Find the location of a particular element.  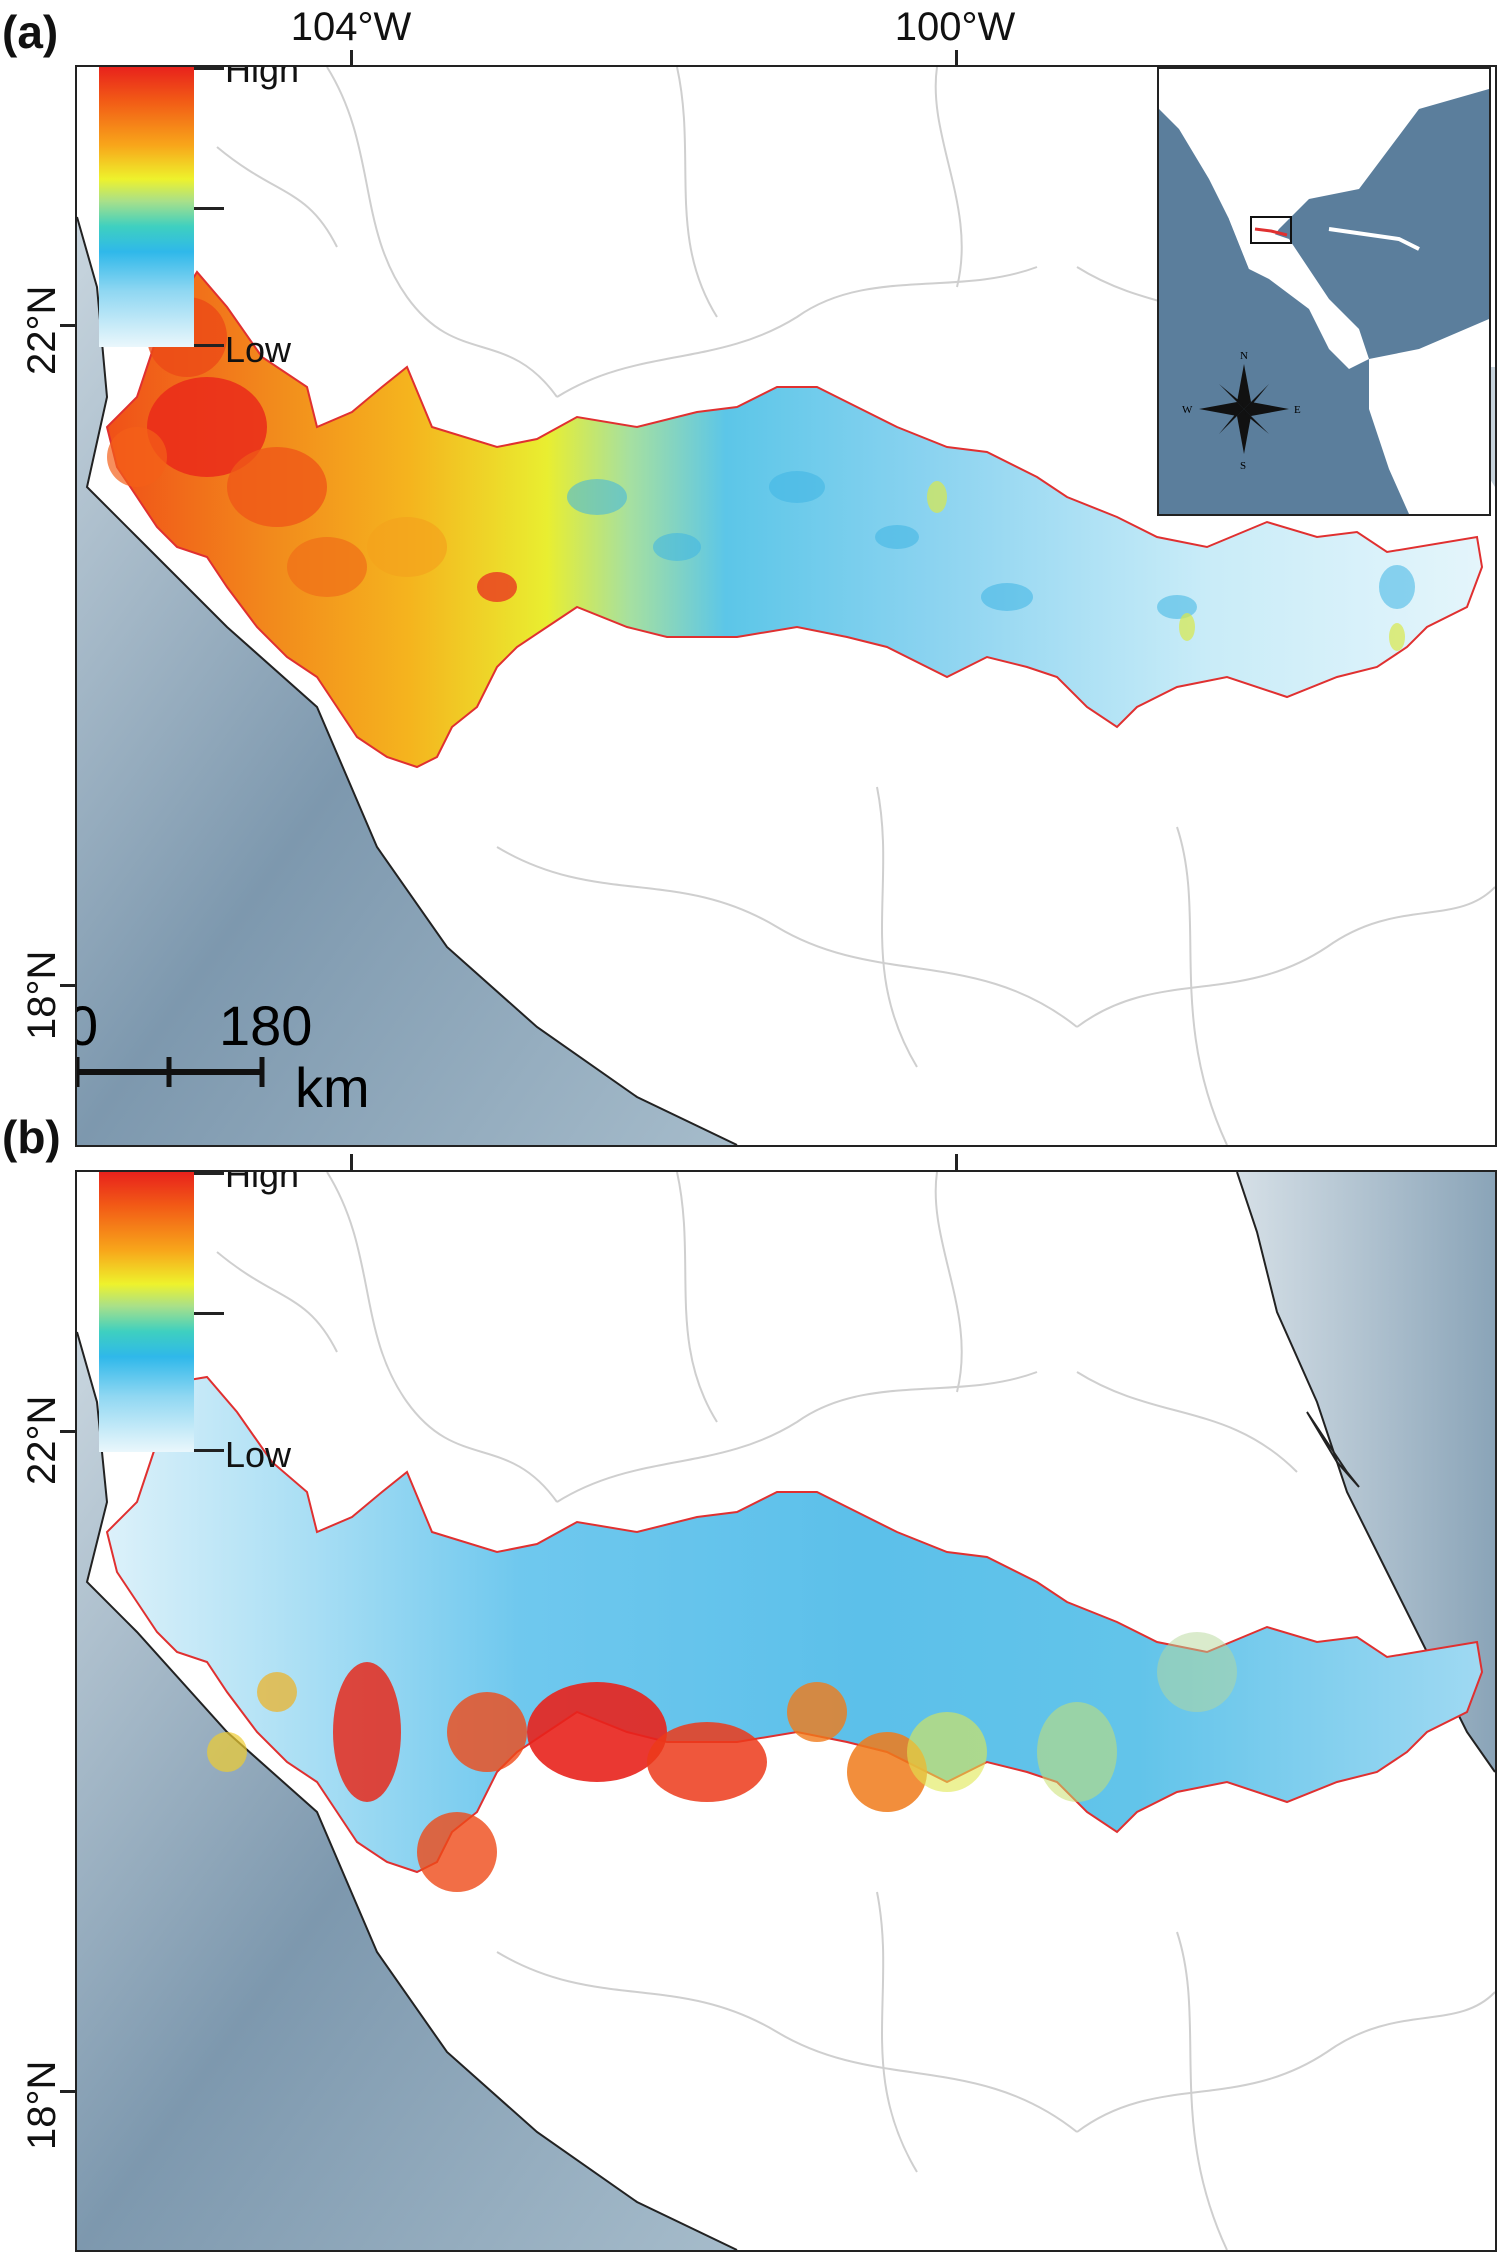

inset-study-region is located at coordinates (1271, 232).